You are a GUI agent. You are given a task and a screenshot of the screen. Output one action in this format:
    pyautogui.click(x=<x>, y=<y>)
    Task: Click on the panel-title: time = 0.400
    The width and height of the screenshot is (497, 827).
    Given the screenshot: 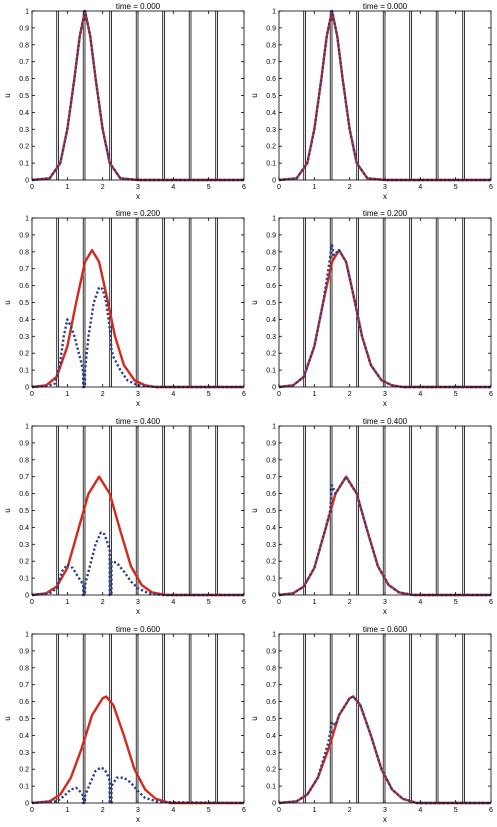 What is the action you would take?
    pyautogui.click(x=385, y=421)
    